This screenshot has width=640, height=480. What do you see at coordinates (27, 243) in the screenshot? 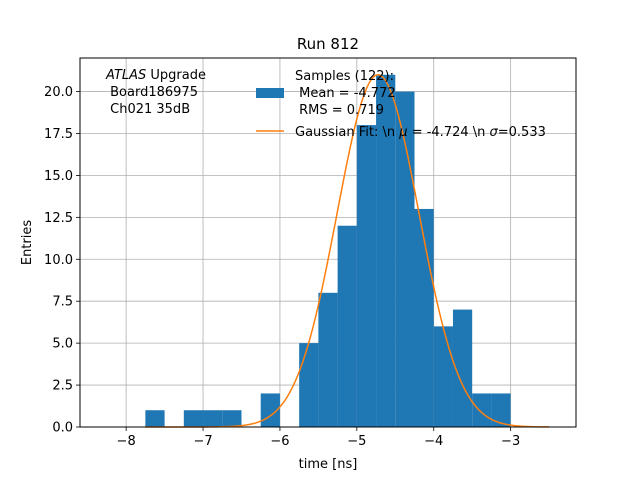
I see `y-axis-label: Entries` at bounding box center [27, 243].